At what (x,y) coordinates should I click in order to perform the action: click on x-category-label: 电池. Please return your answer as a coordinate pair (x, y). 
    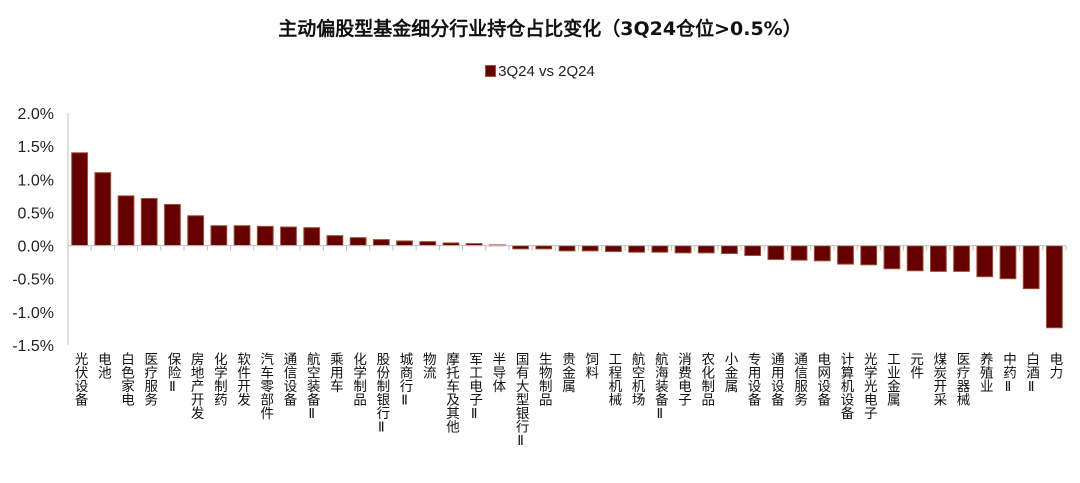
    Looking at the image, I should click on (102, 365).